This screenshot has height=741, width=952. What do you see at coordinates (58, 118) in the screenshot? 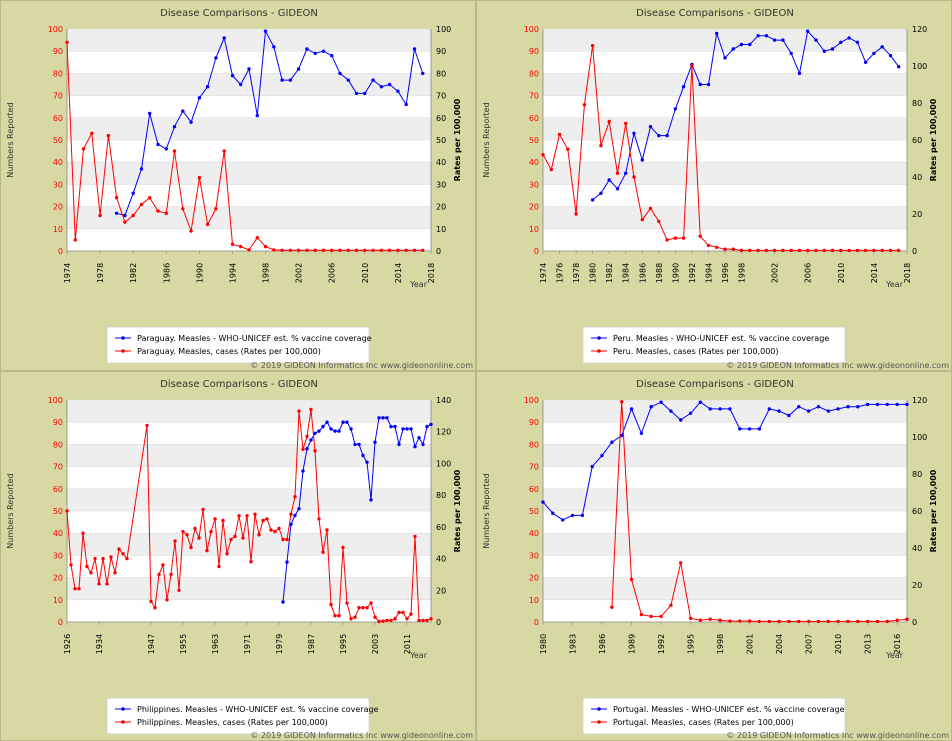
I see `y-tick-left-label: 60` at bounding box center [58, 118].